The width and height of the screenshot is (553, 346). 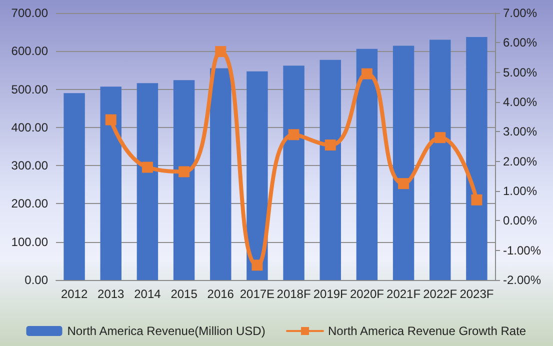 I want to click on legend-label: North America Revenue(Million USD), so click(x=166, y=331).